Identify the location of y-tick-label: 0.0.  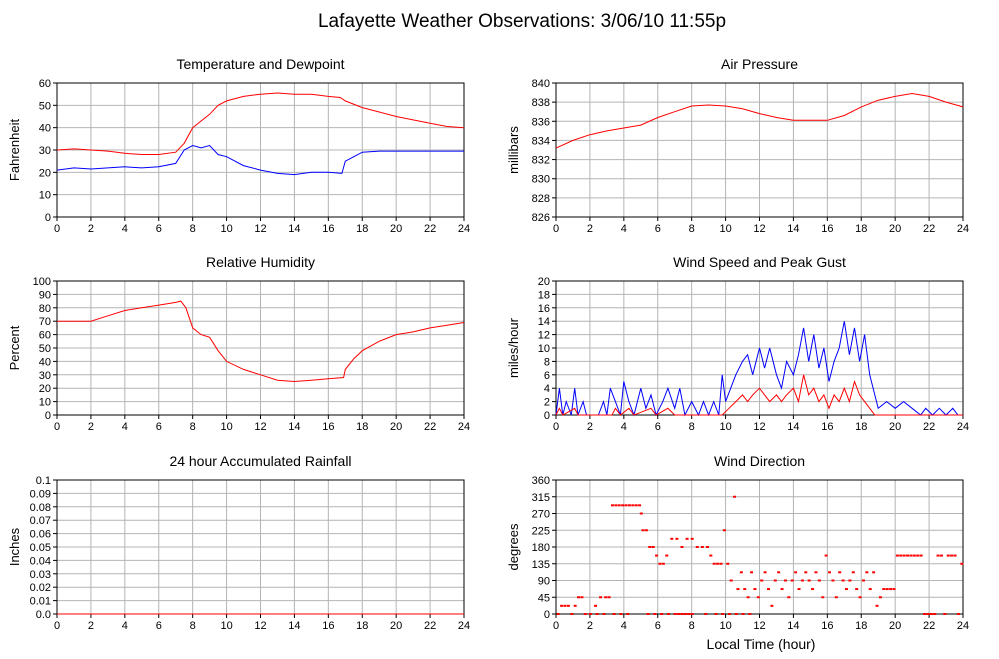
(43, 615).